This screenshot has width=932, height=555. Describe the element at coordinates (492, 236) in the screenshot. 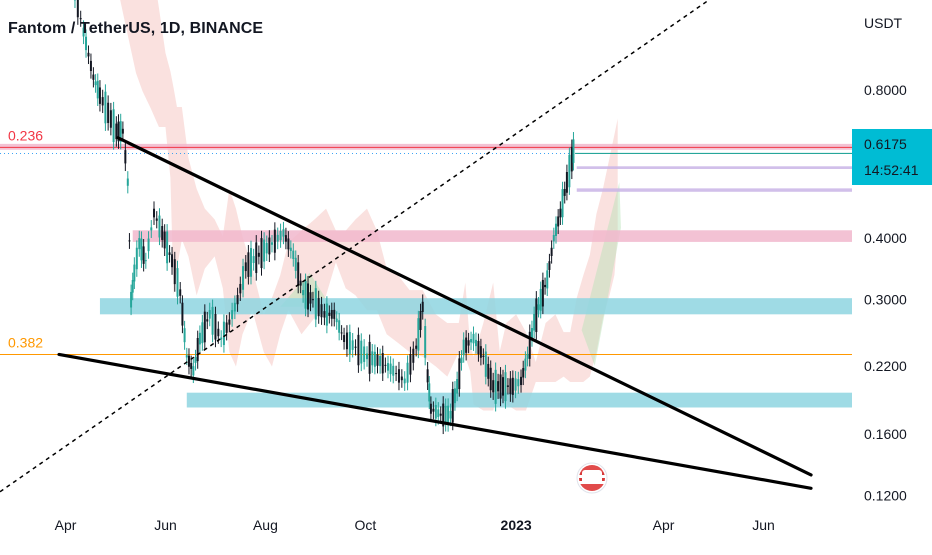

I see `pink-zone-mid` at that location.